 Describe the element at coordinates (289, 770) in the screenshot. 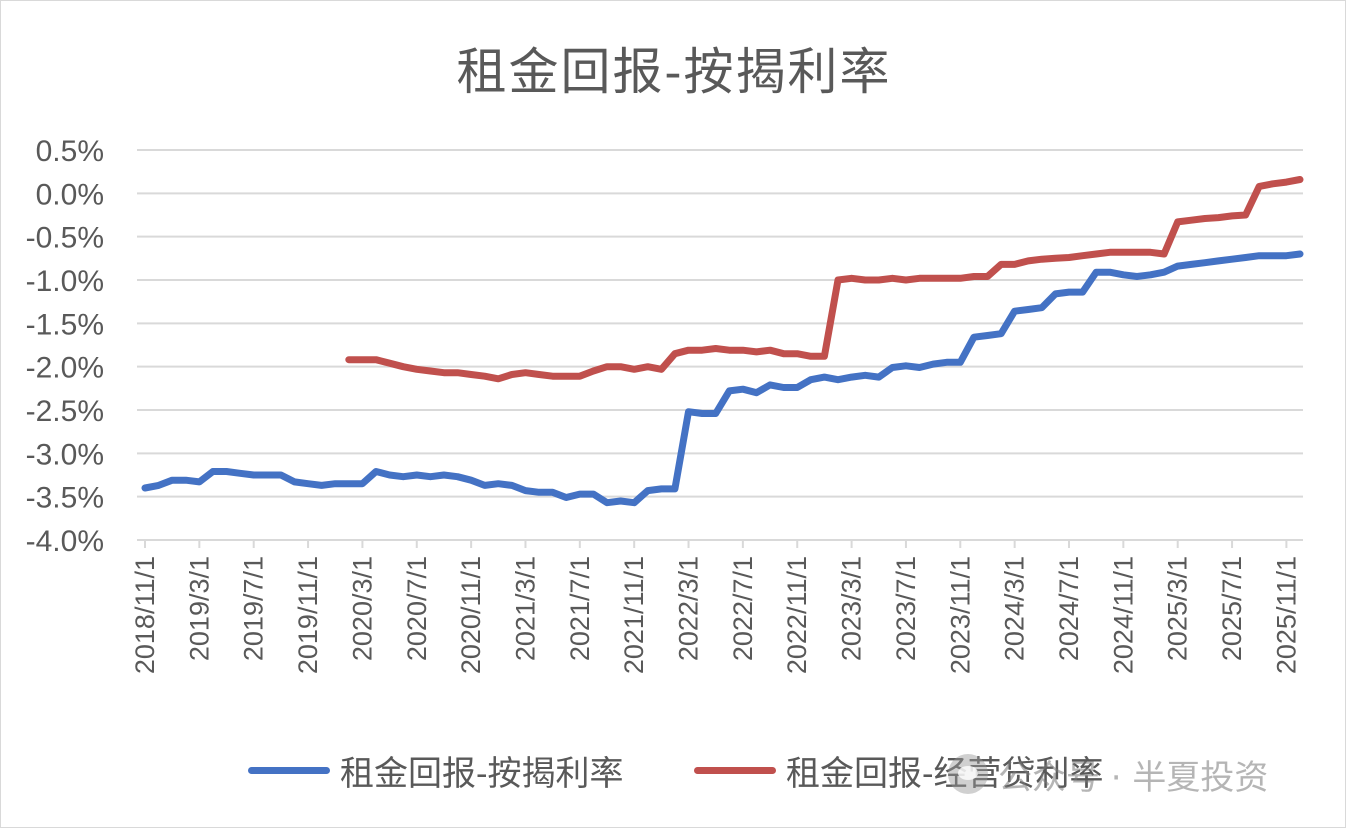

I see `legend-swatch-mortgage` at that location.